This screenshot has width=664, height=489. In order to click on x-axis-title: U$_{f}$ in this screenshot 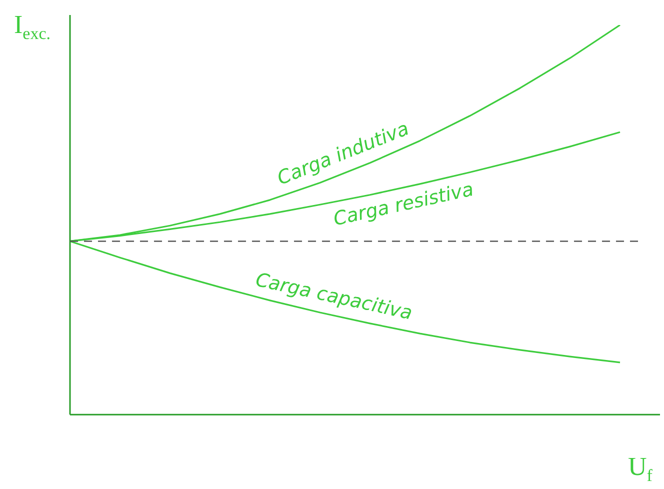, I will do `click(640, 469)`.